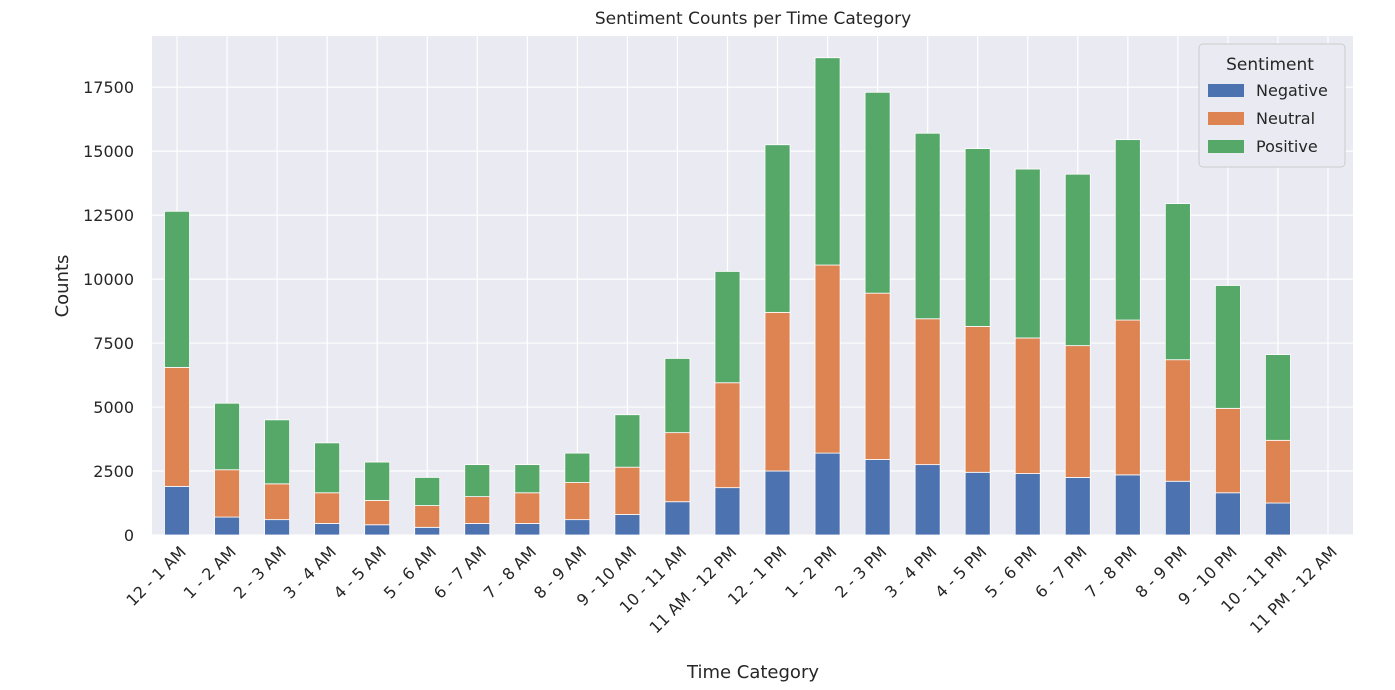  What do you see at coordinates (693, 589) in the screenshot?
I see `x-tick-label: 11 AM - 12 PM` at bounding box center [693, 589].